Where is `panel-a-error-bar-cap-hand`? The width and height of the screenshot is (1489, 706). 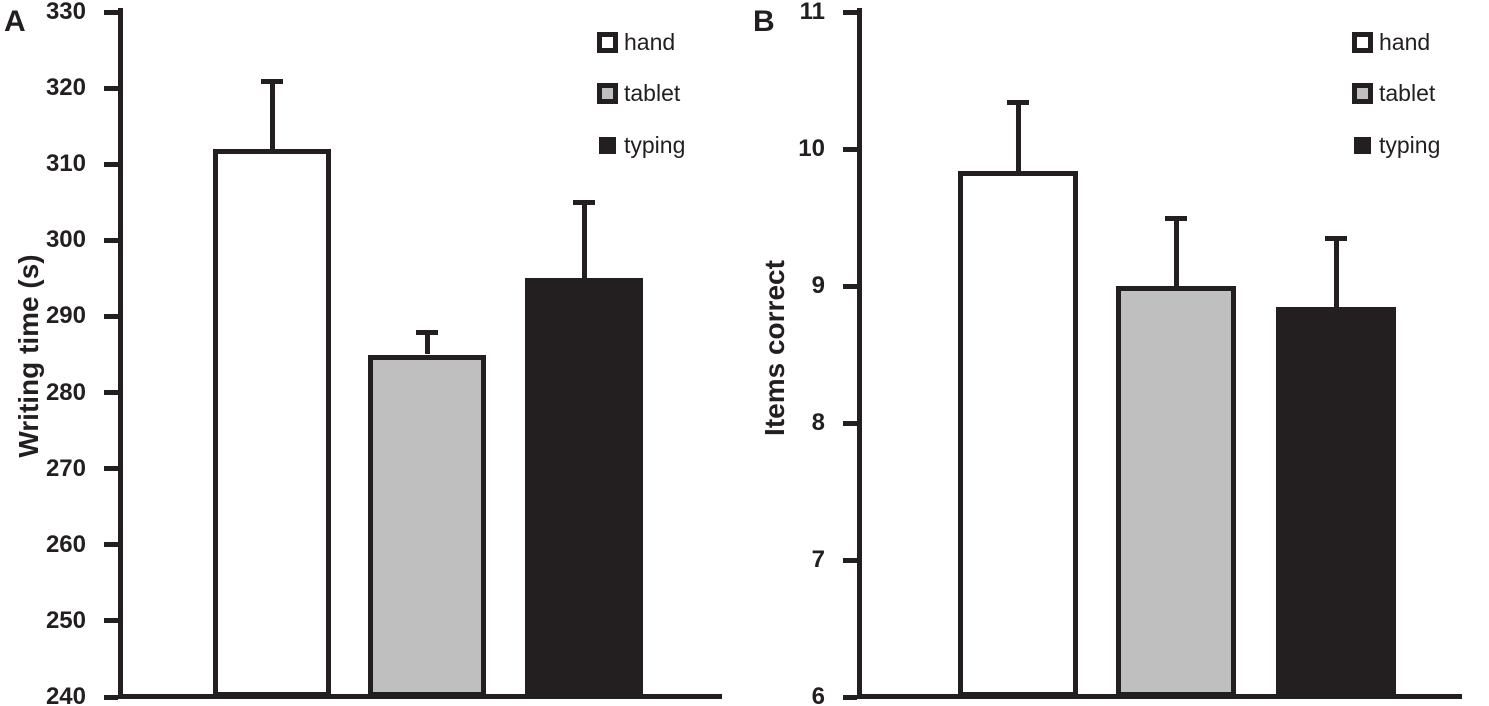
panel-a-error-bar-cap-hand is located at coordinates (272, 81).